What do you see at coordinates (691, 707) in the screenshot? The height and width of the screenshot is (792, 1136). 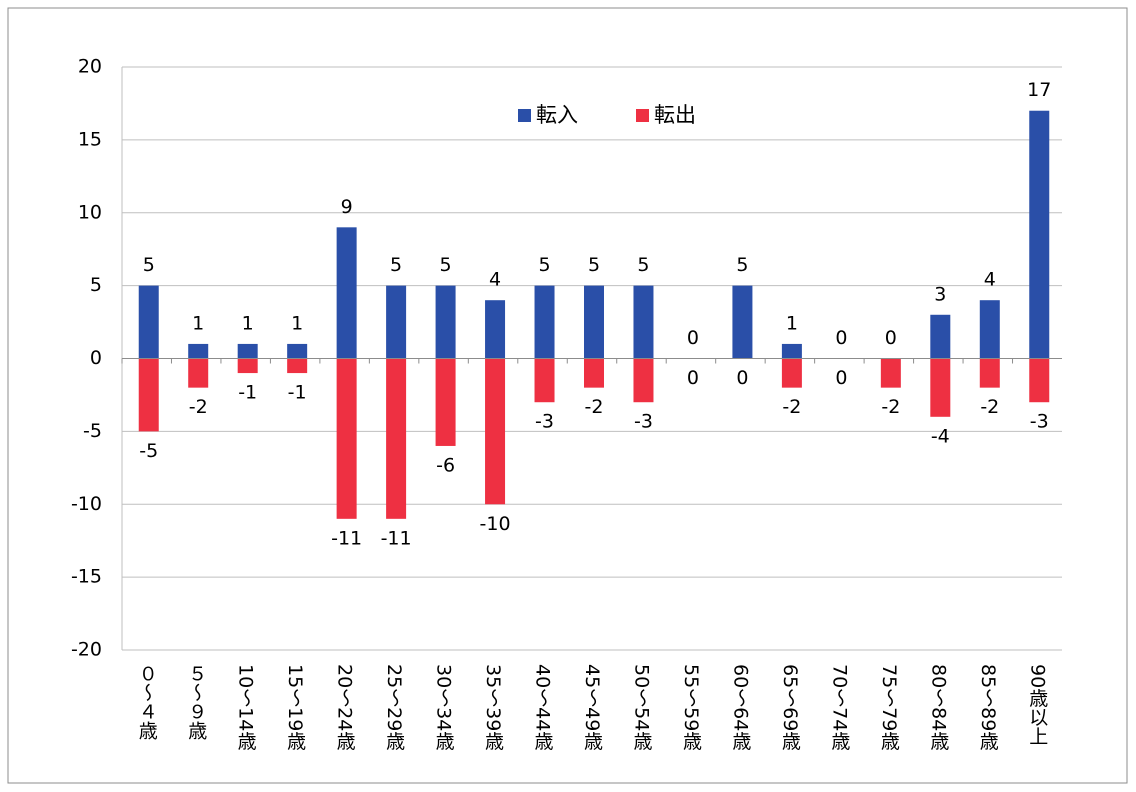 I see `x-tick-label: 55～59歳` at bounding box center [691, 707].